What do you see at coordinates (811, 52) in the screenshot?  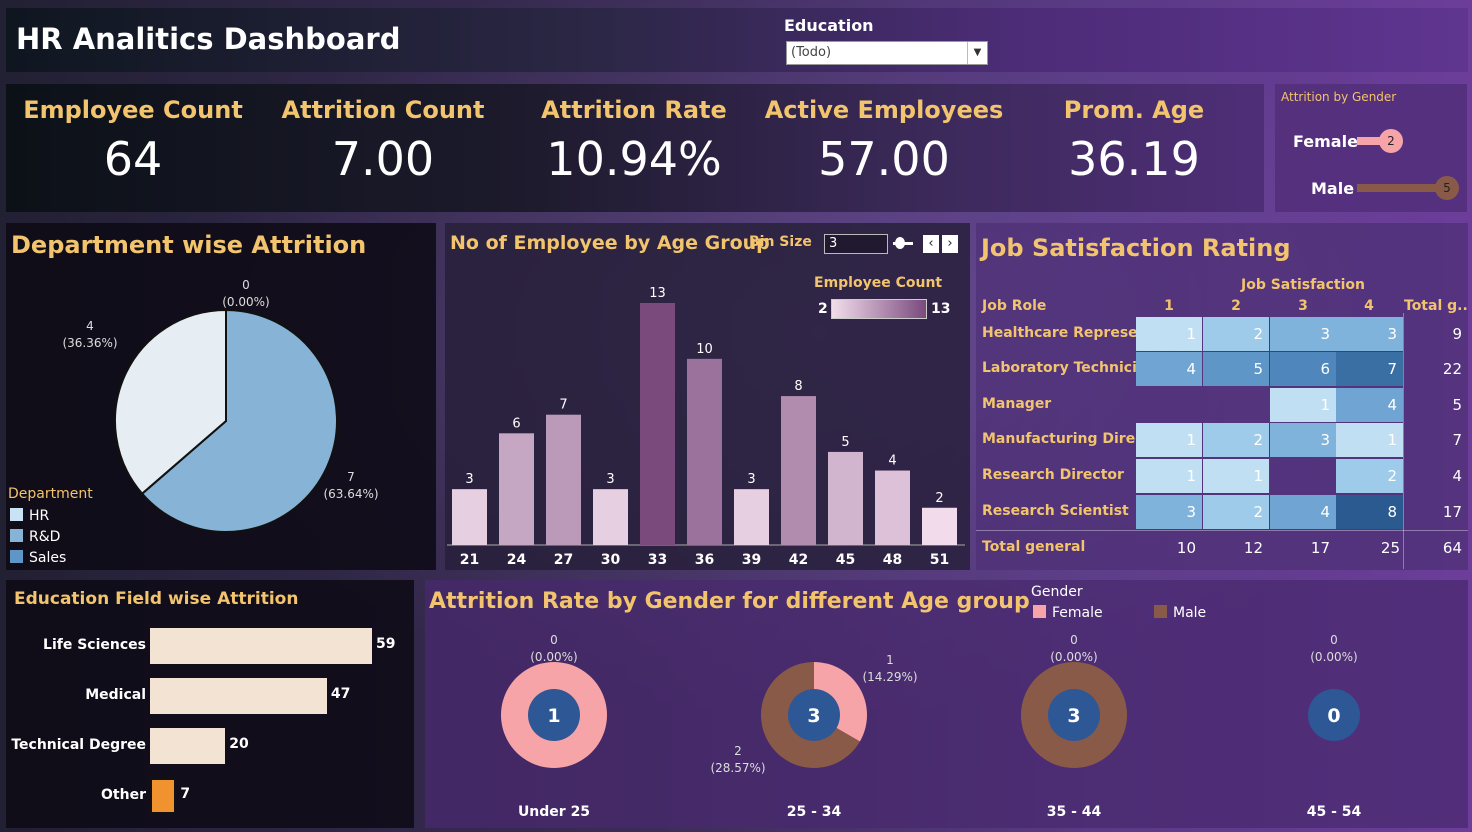 I see `education-filter-value: (Todo)` at bounding box center [811, 52].